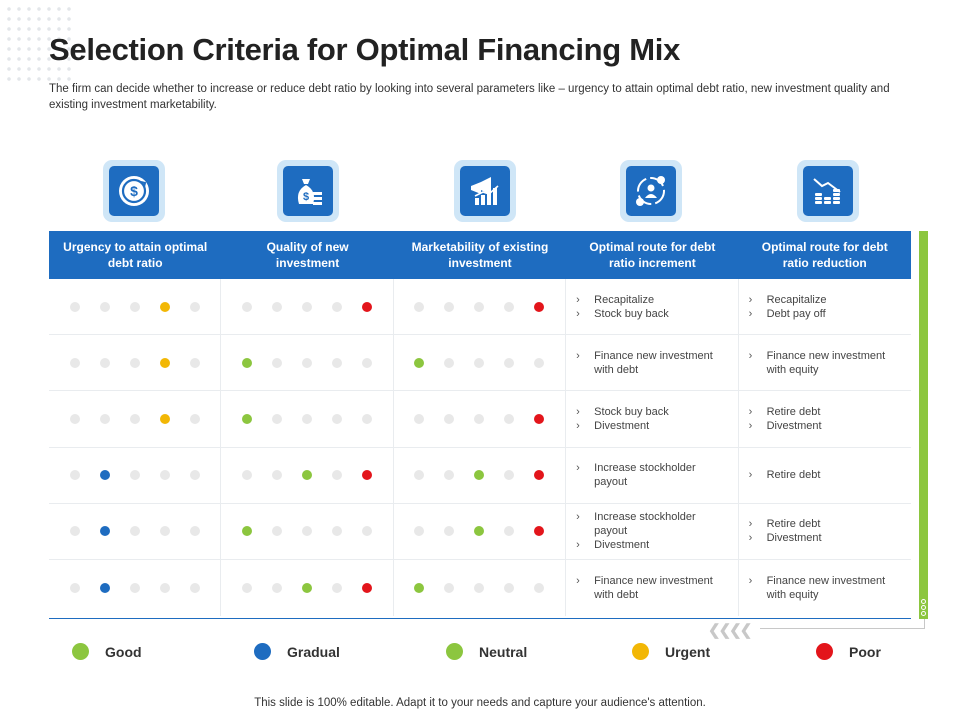  Describe the element at coordinates (824, 255) in the screenshot. I see `header-reduction-route: Optimal route for debt ratio reduction` at that location.